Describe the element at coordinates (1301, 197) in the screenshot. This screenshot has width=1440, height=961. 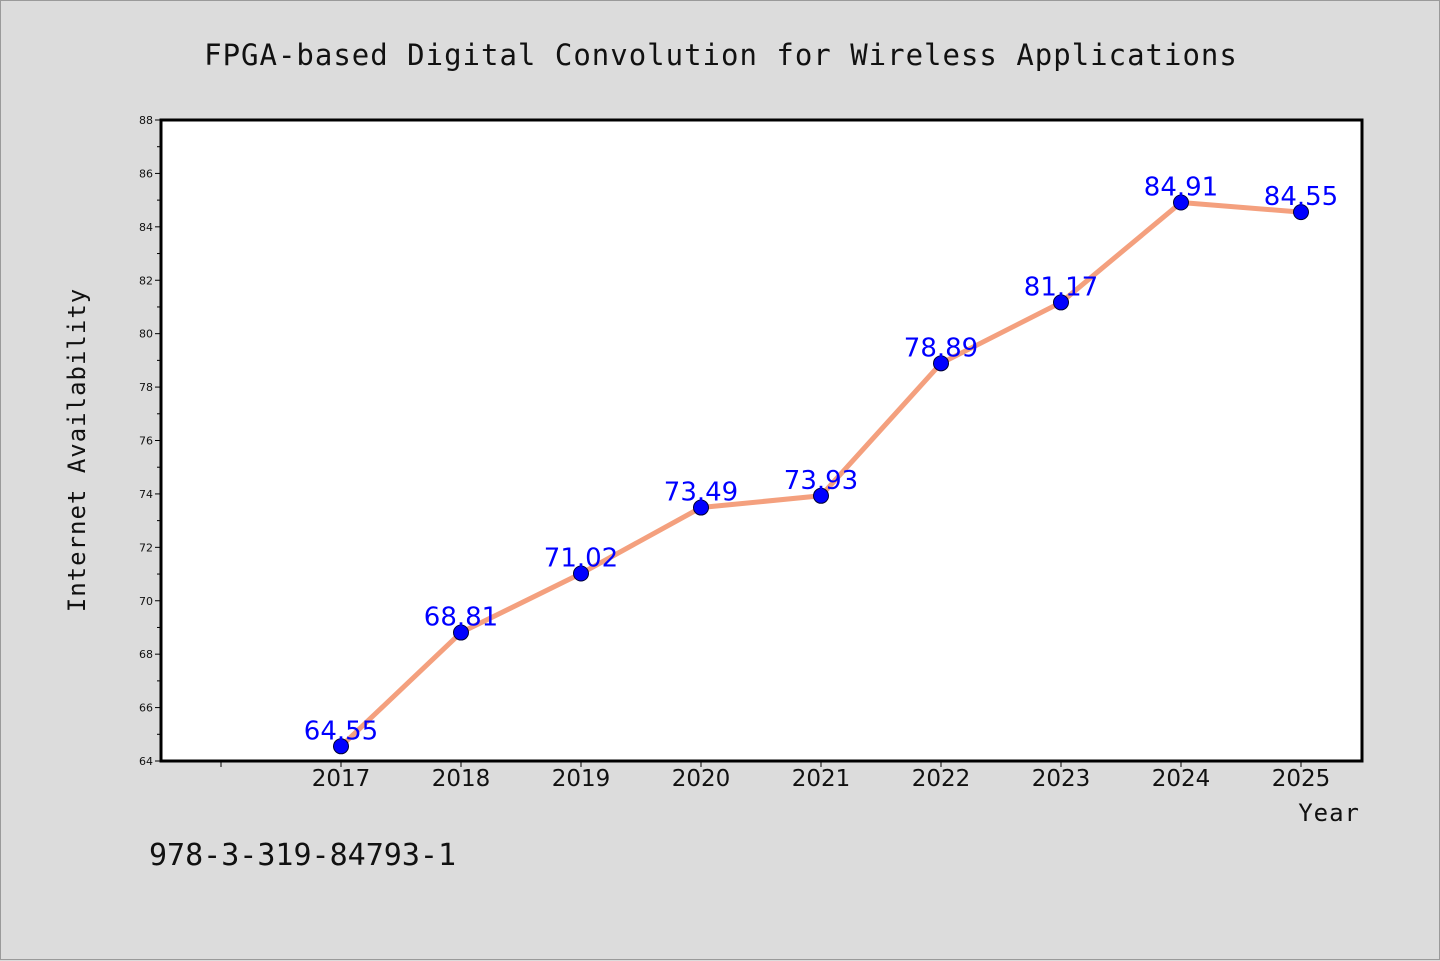
I see `data-label: 84.55` at that location.